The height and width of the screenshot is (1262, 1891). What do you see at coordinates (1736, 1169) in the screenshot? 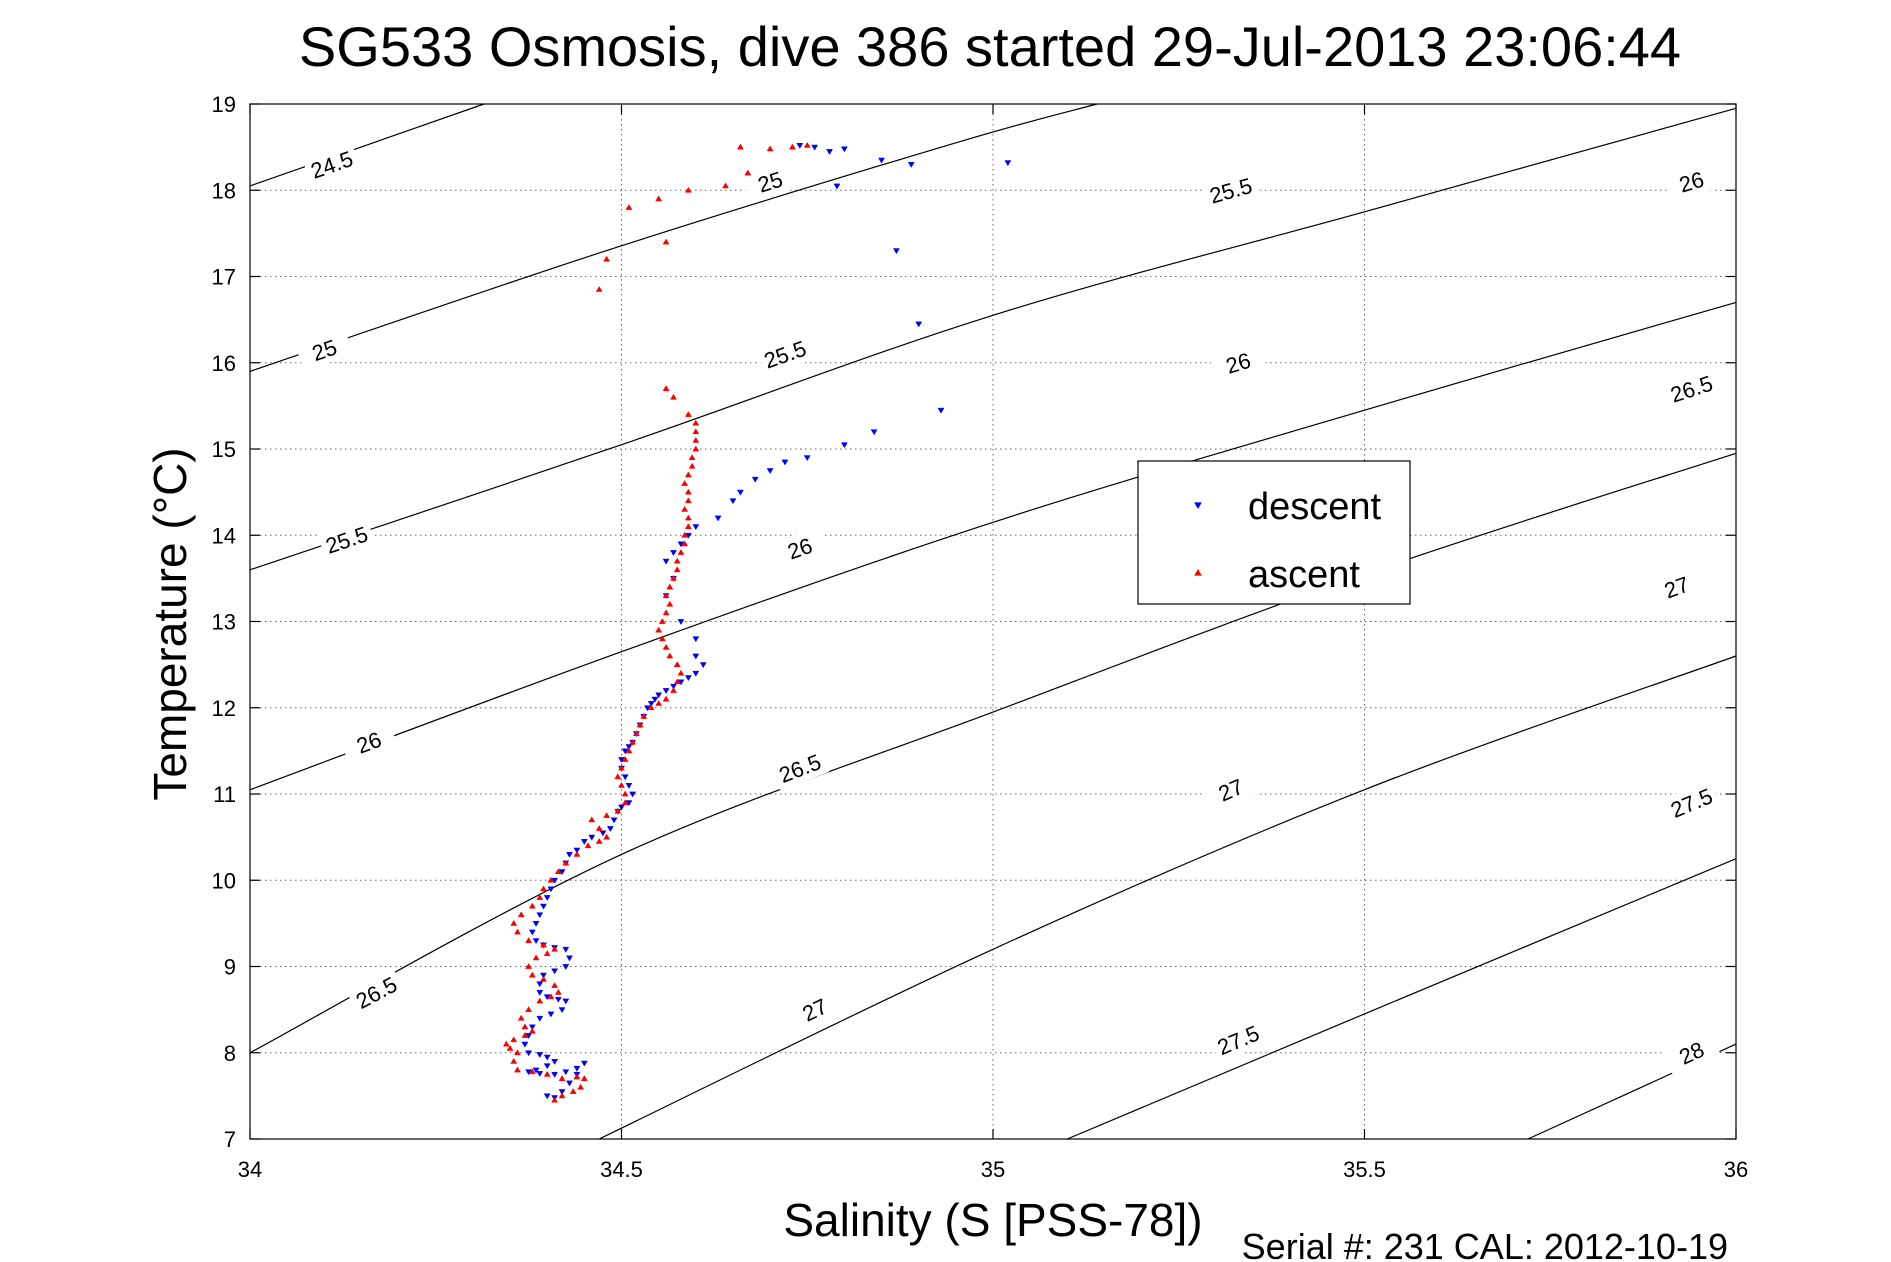
I see `x-tick-label: 36` at bounding box center [1736, 1169].